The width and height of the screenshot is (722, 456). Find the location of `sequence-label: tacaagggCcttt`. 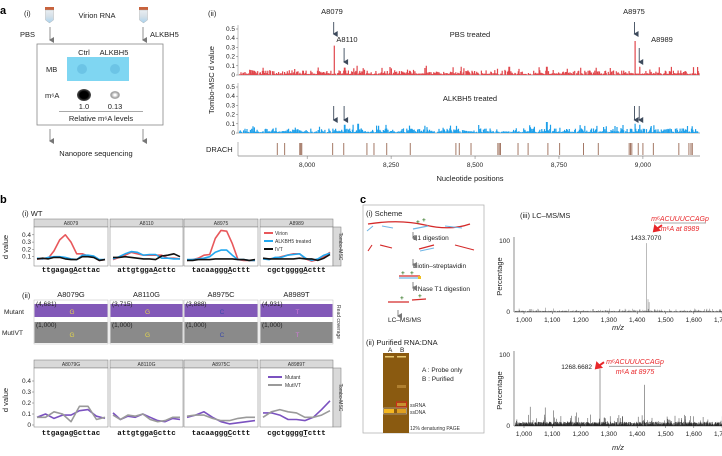

sequence-label: tacaagggCcttt is located at coordinates (221, 434).